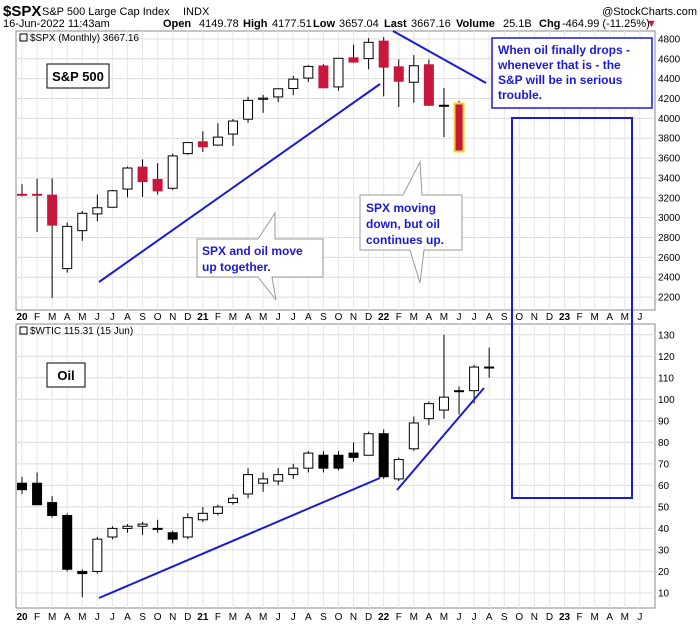 This screenshot has width=700, height=624. Describe the element at coordinates (664, 464) in the screenshot. I see `oil-ytick-label: 70` at that location.